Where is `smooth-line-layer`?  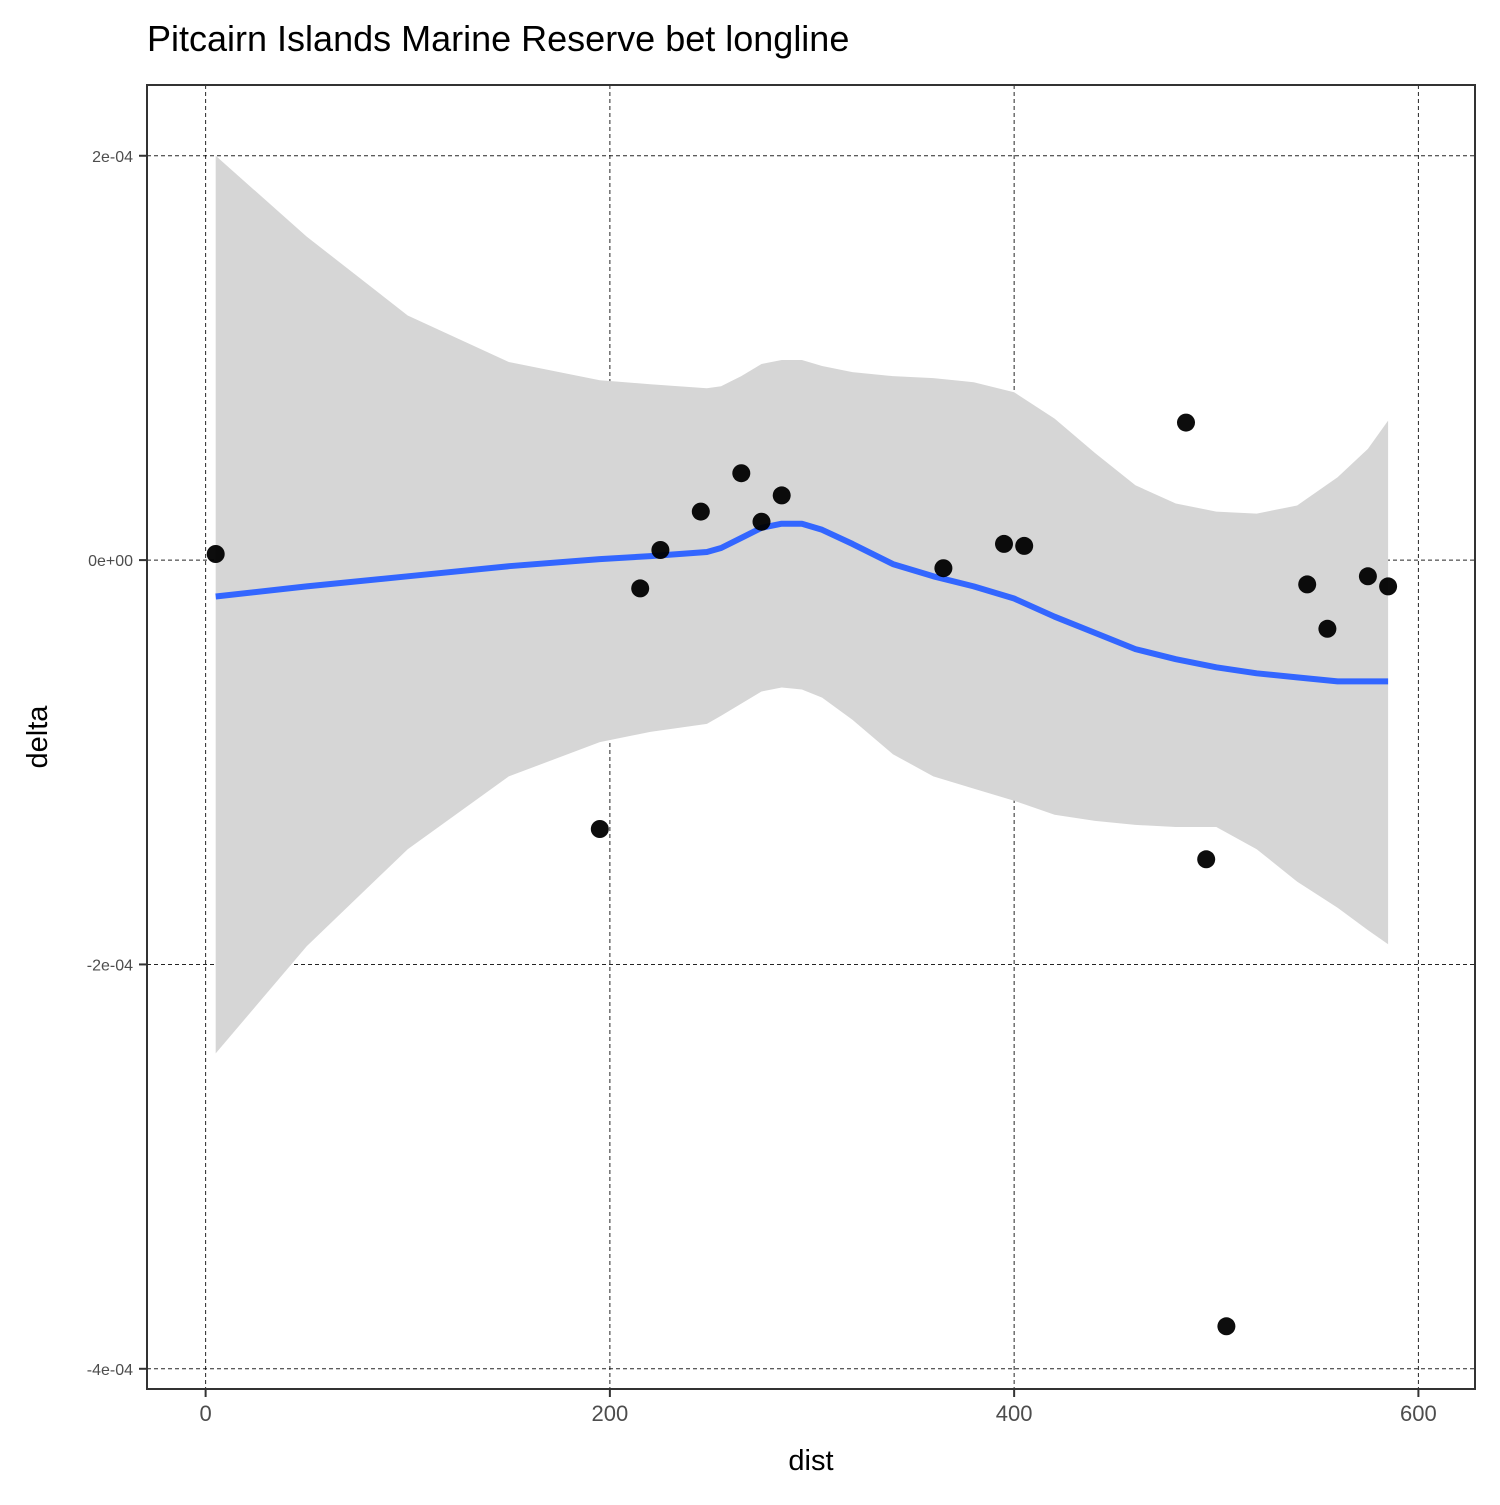
smooth-line-layer is located at coordinates (802, 602).